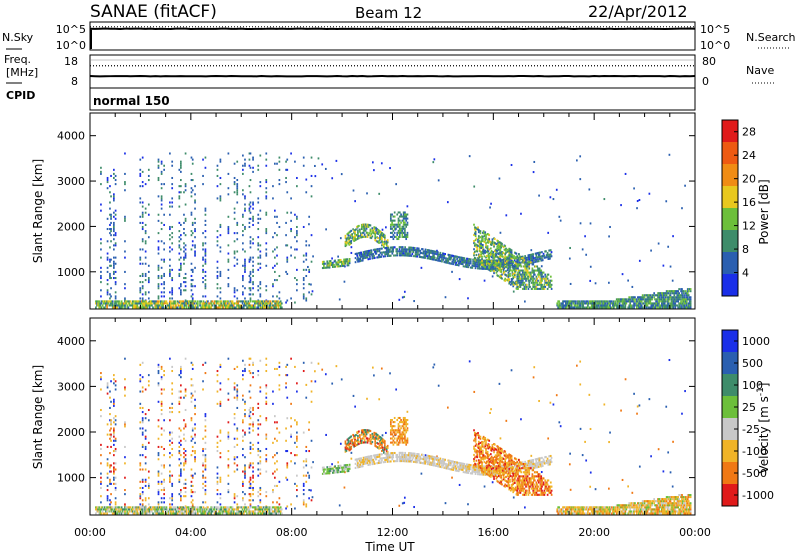 This screenshot has height=554, width=800. What do you see at coordinates (771, 37) in the screenshot?
I see `nsearch-label: N.Search` at bounding box center [771, 37].